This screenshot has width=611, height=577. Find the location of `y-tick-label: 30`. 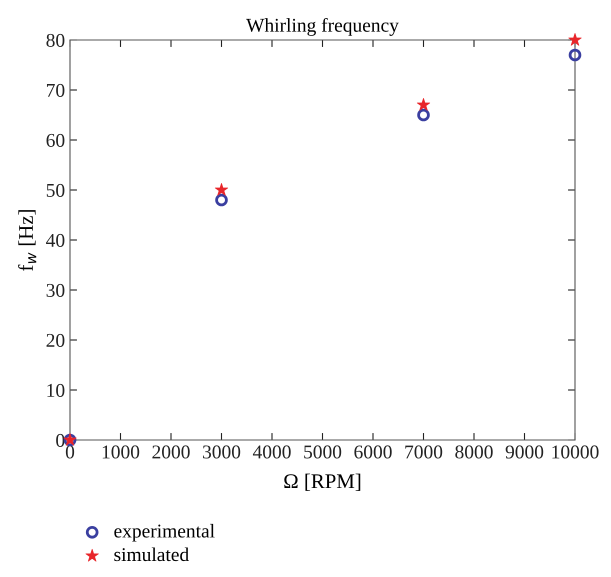

y-tick-label: 30 is located at coordinates (55, 290).